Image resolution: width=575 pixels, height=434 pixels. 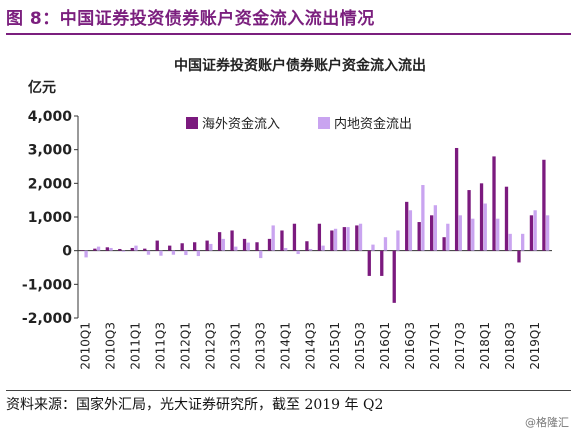 I want to click on source-divider, so click(x=288, y=390).